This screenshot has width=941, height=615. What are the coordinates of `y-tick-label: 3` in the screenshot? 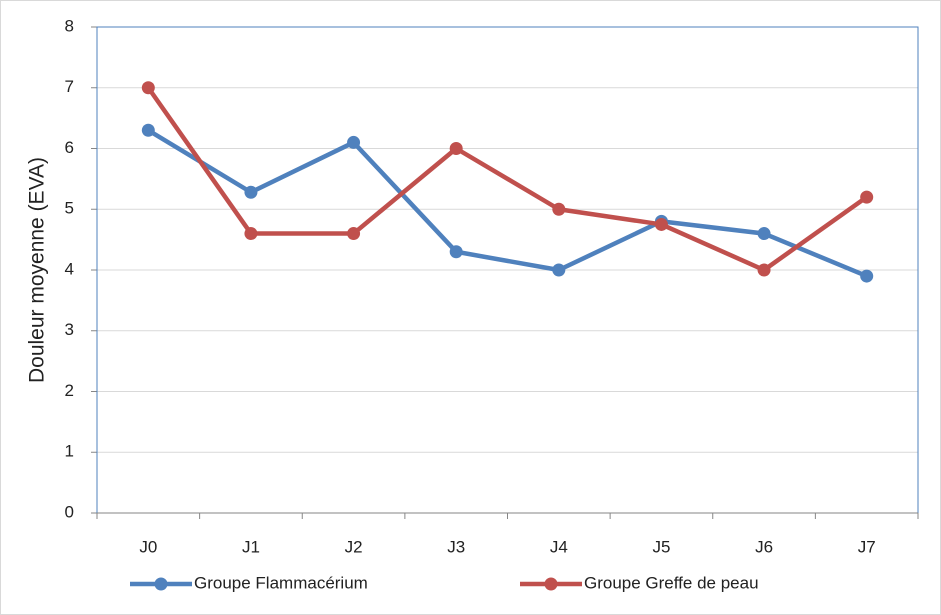 It's located at (69, 329).